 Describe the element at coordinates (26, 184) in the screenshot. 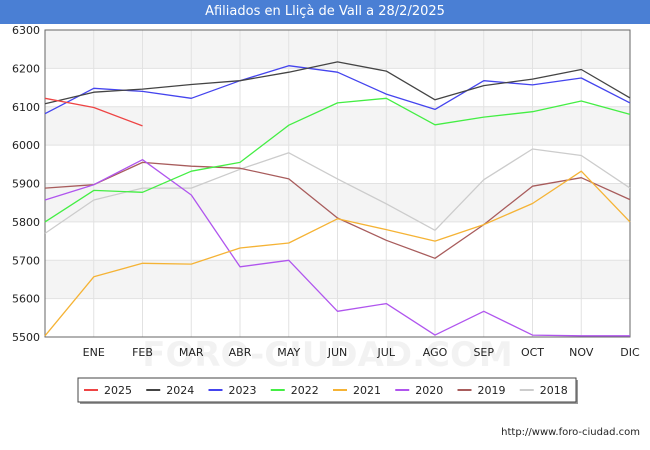

I see `y-tick-label: 5900` at that location.